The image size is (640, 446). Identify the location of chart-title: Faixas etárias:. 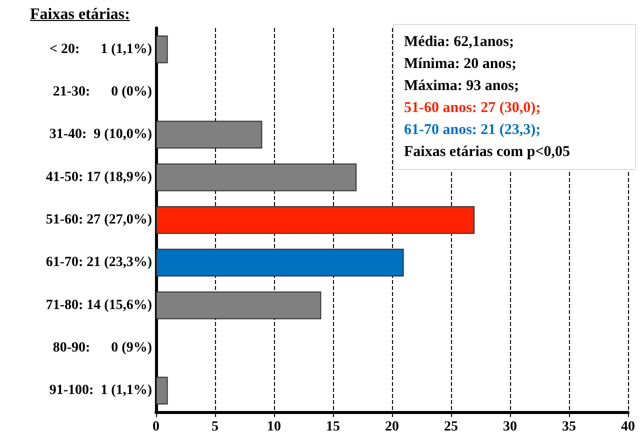
(80, 15).